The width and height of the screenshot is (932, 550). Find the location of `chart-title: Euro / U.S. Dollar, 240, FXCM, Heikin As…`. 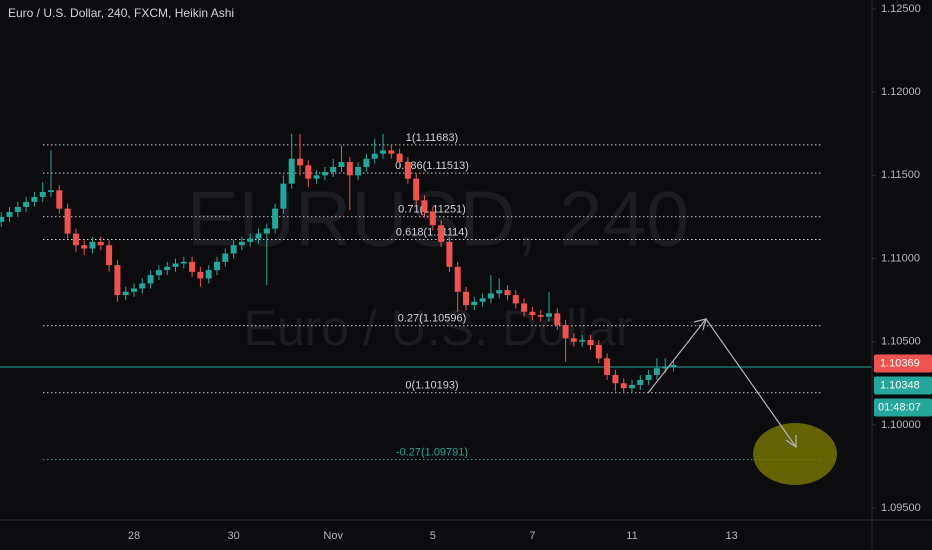

chart-title: Euro / U.S. Dollar, 240, FXCM, Heikin As… is located at coordinates (121, 13).